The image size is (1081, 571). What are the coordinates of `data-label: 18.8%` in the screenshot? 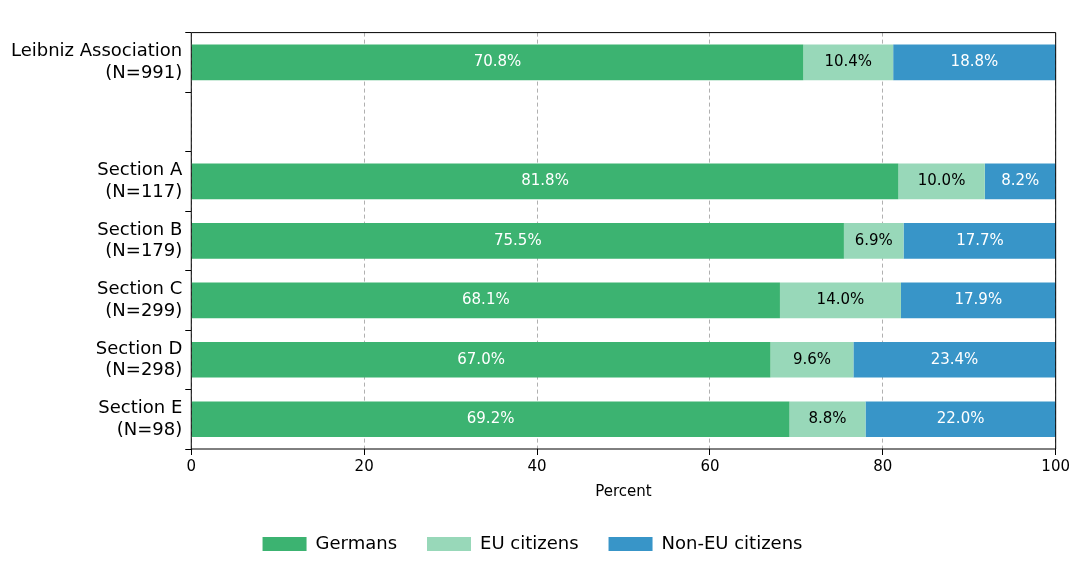 It's located at (974, 61).